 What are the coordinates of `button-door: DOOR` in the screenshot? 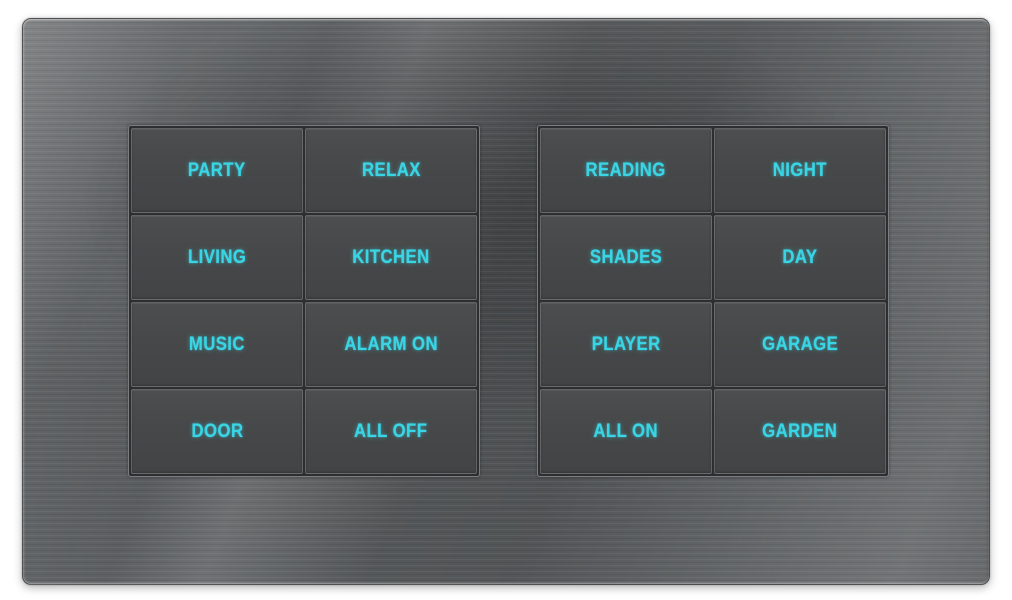 It's located at (217, 431).